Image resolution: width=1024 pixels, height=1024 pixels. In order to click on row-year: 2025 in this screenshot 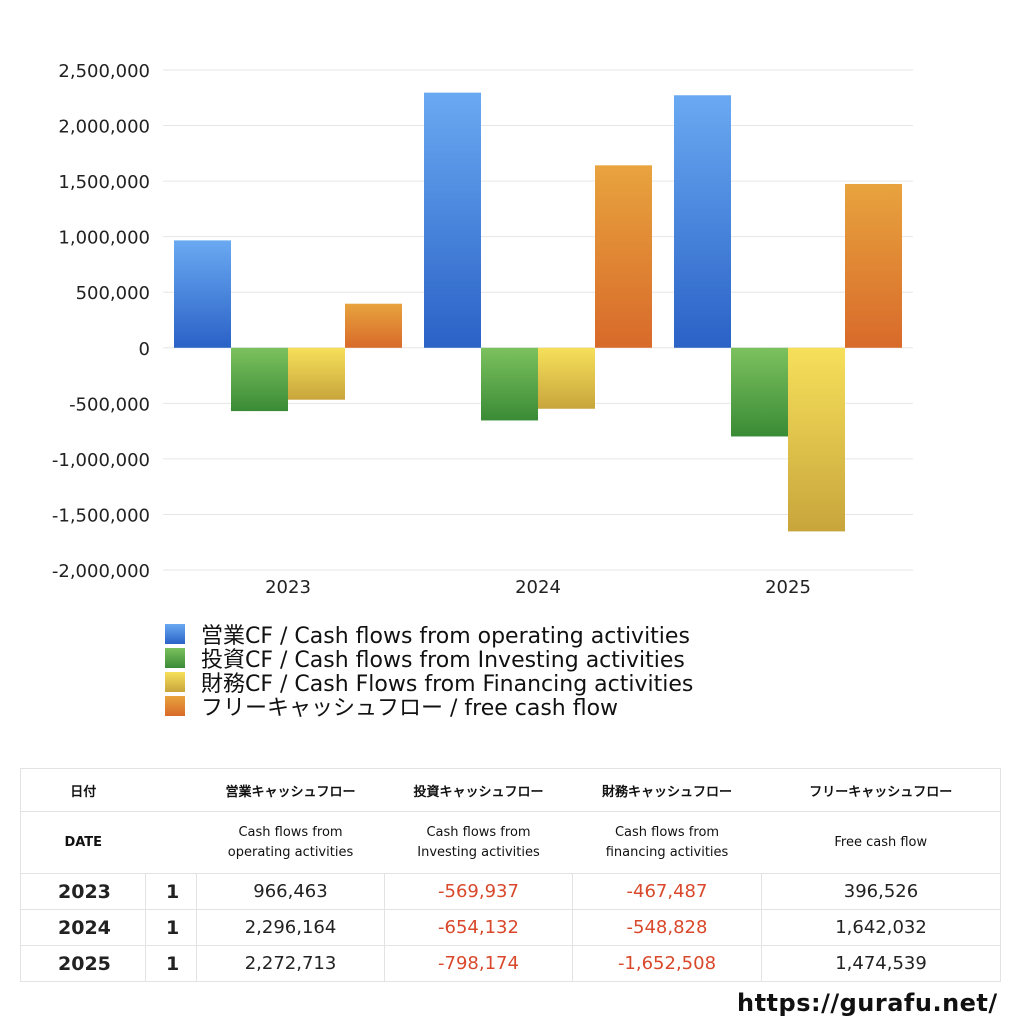, I will do `click(83, 963)`.